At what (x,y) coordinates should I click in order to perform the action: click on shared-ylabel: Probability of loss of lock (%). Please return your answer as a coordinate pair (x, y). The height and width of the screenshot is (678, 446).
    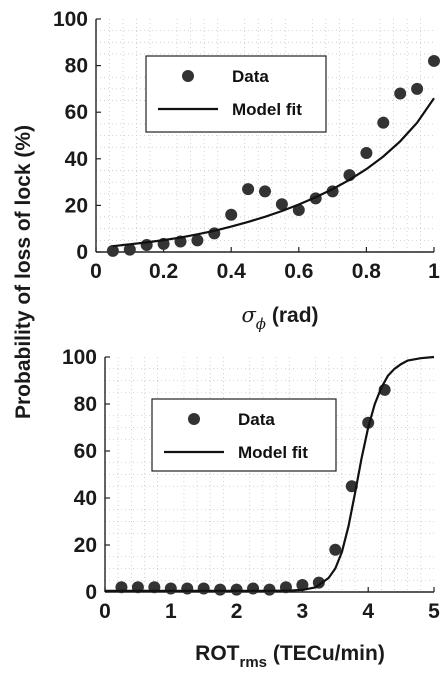
    Looking at the image, I should click on (23, 272).